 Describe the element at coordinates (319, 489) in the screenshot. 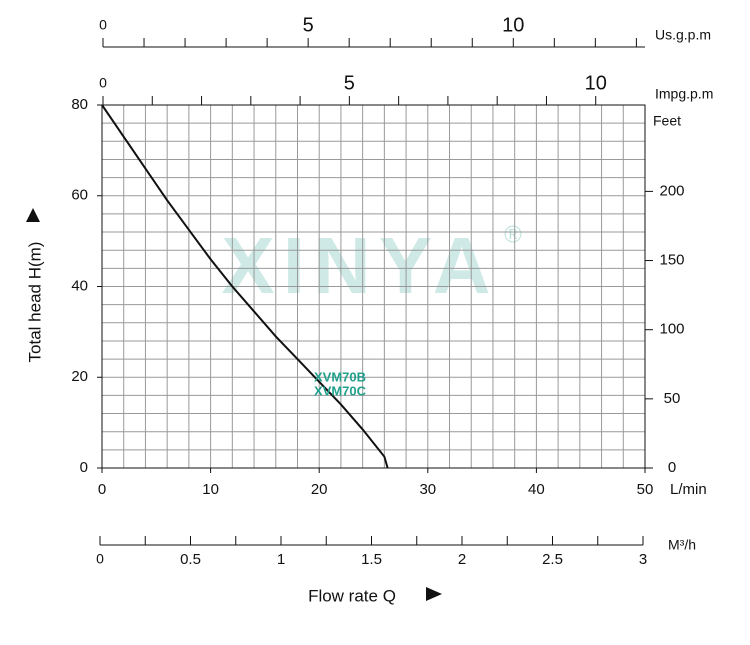

I see `x-tick-label: 20` at that location.